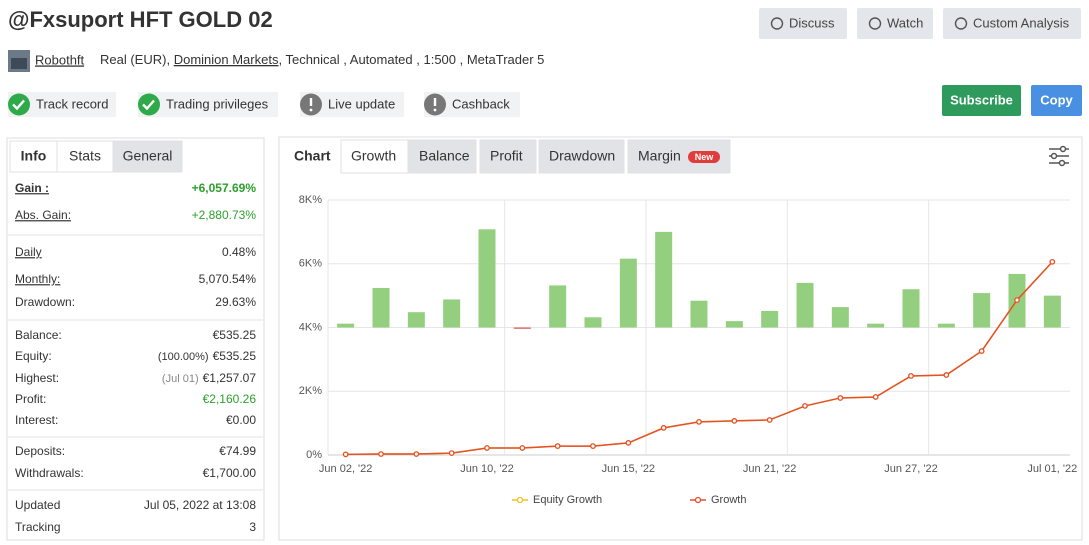  Describe the element at coordinates (310, 200) in the screenshot. I see `y-tick-label: 8K%` at that location.